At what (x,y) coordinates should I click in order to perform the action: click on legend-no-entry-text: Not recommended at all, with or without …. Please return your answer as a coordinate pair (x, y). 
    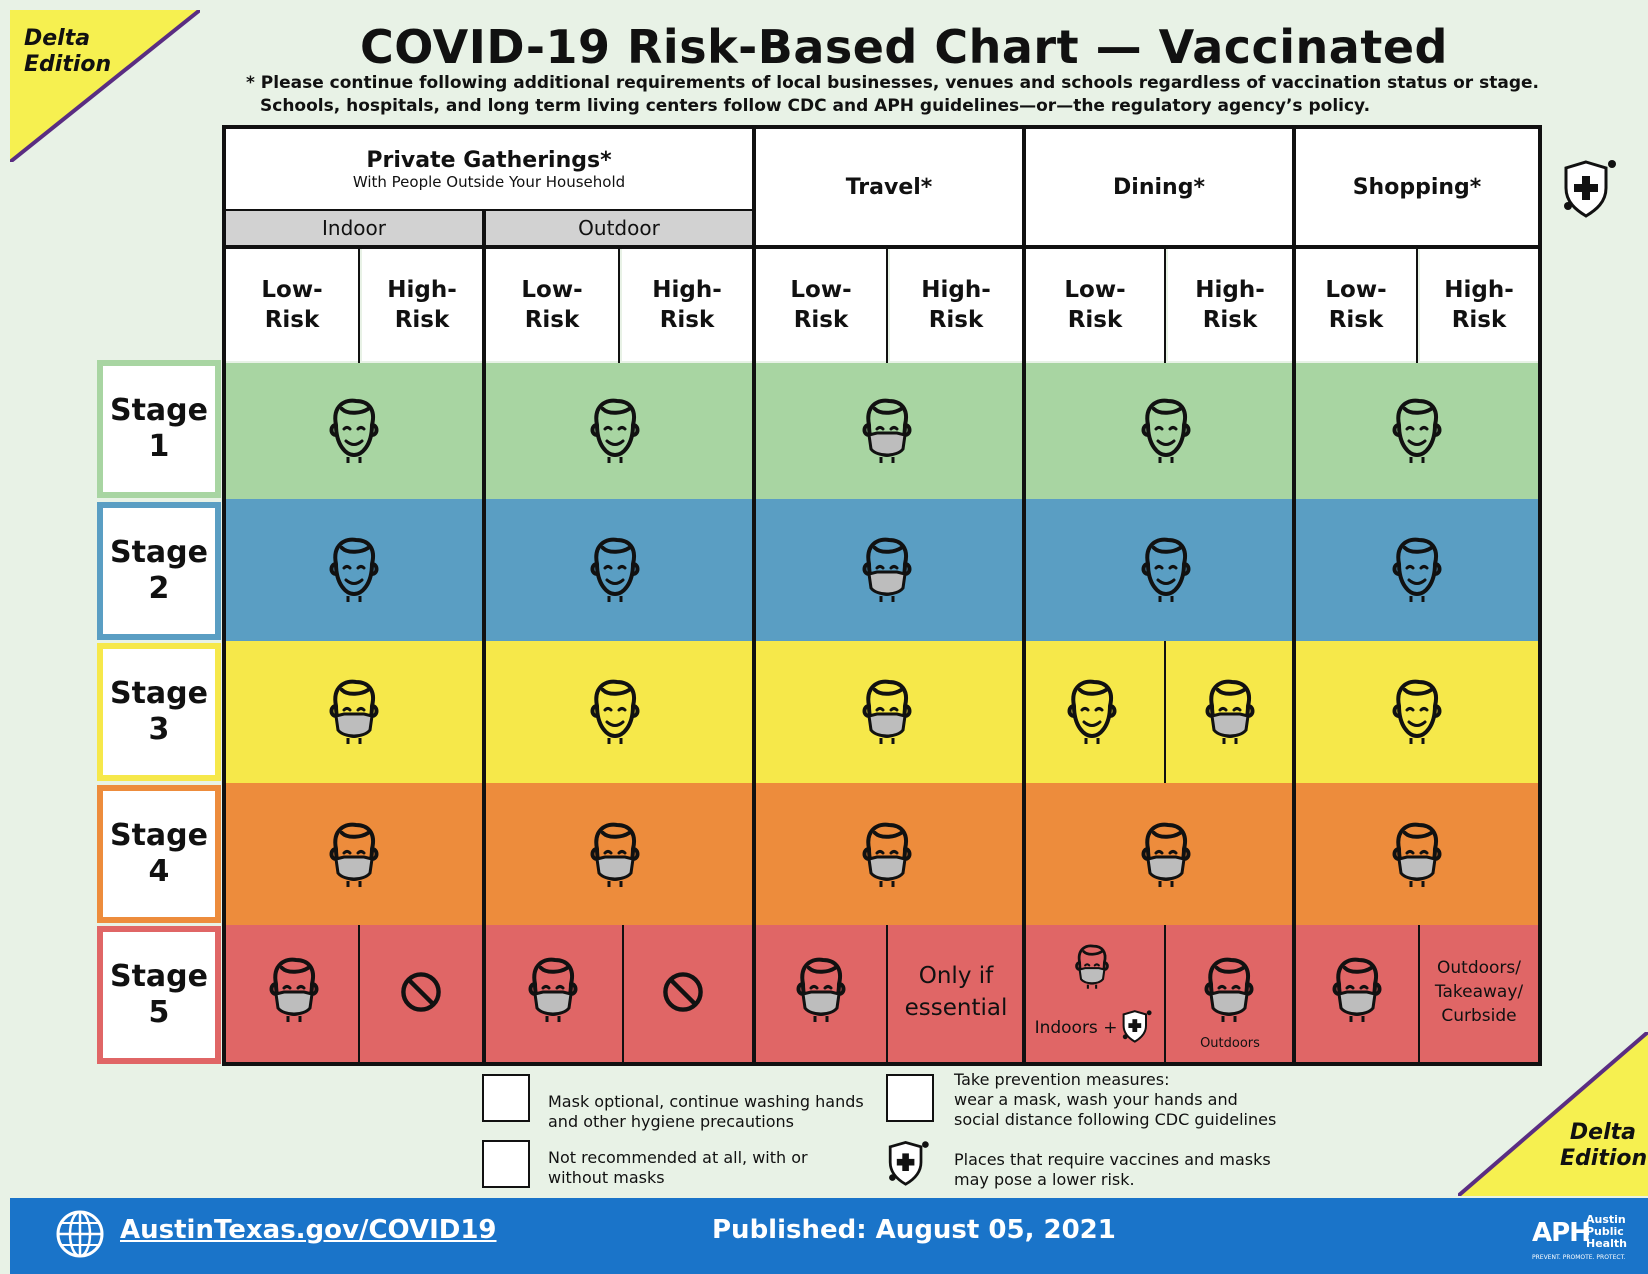
    Looking at the image, I should click on (678, 1167).